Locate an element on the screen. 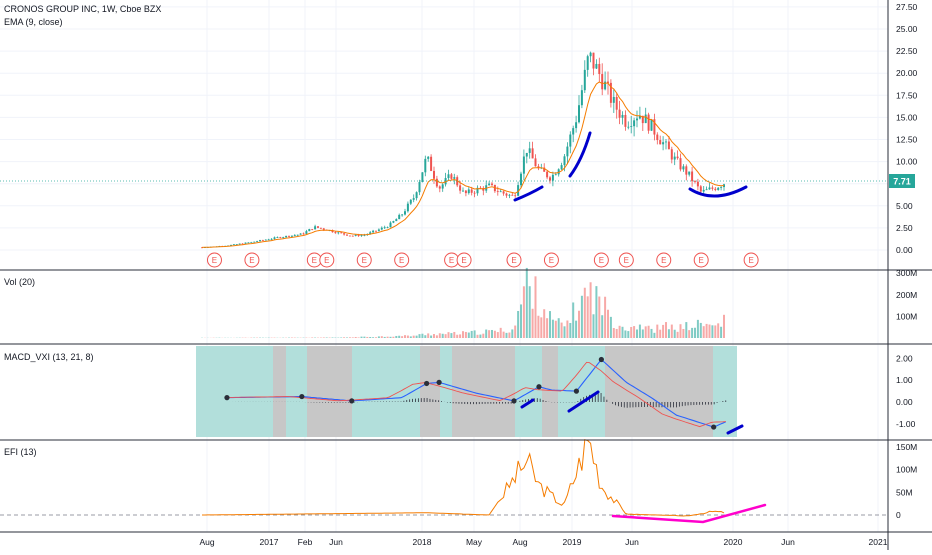 The height and width of the screenshot is (555, 932). efi-tick-label: 0 is located at coordinates (898, 515).